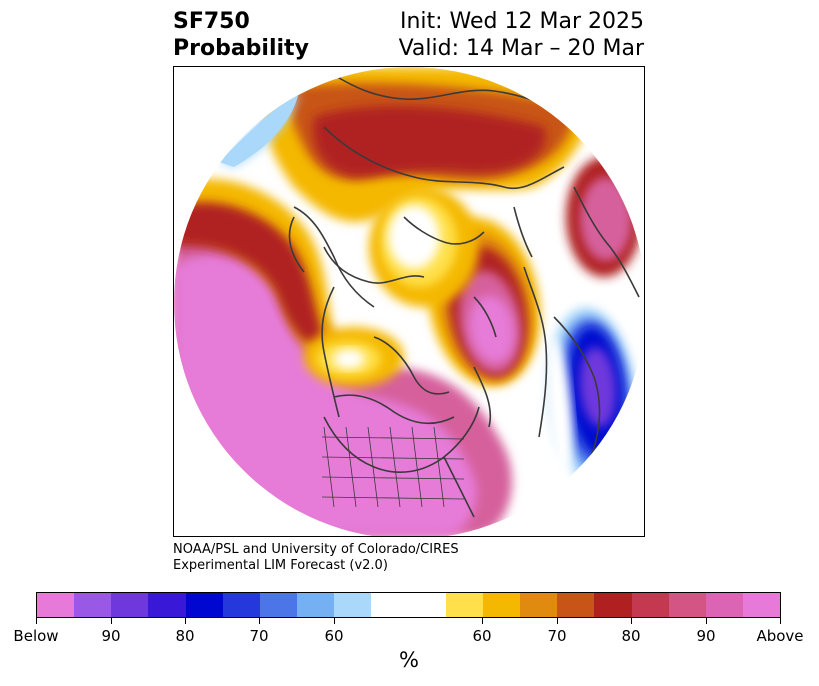 The width and height of the screenshot is (819, 686). What do you see at coordinates (241, 35) in the screenshot?
I see `map-title: SF750 Probability` at bounding box center [241, 35].